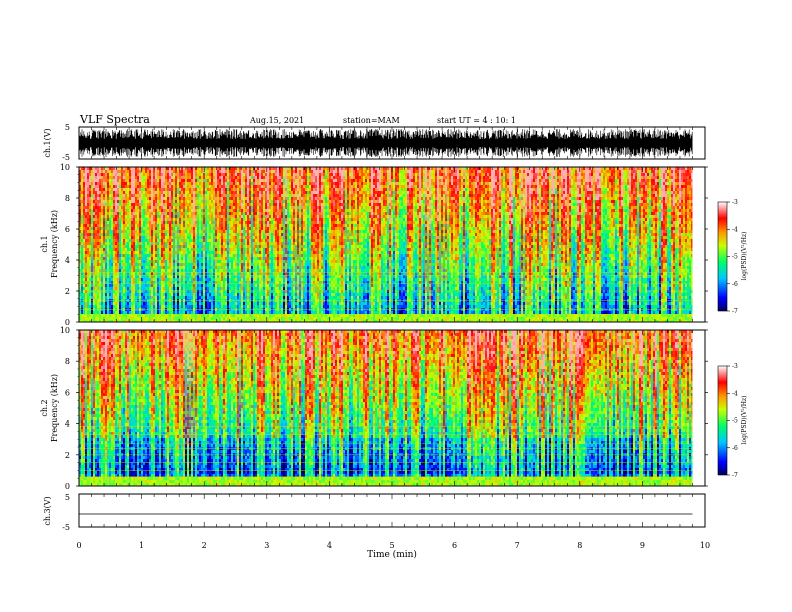  Describe the element at coordinates (371, 120) in the screenshot. I see `station-label: station=MAM` at that location.